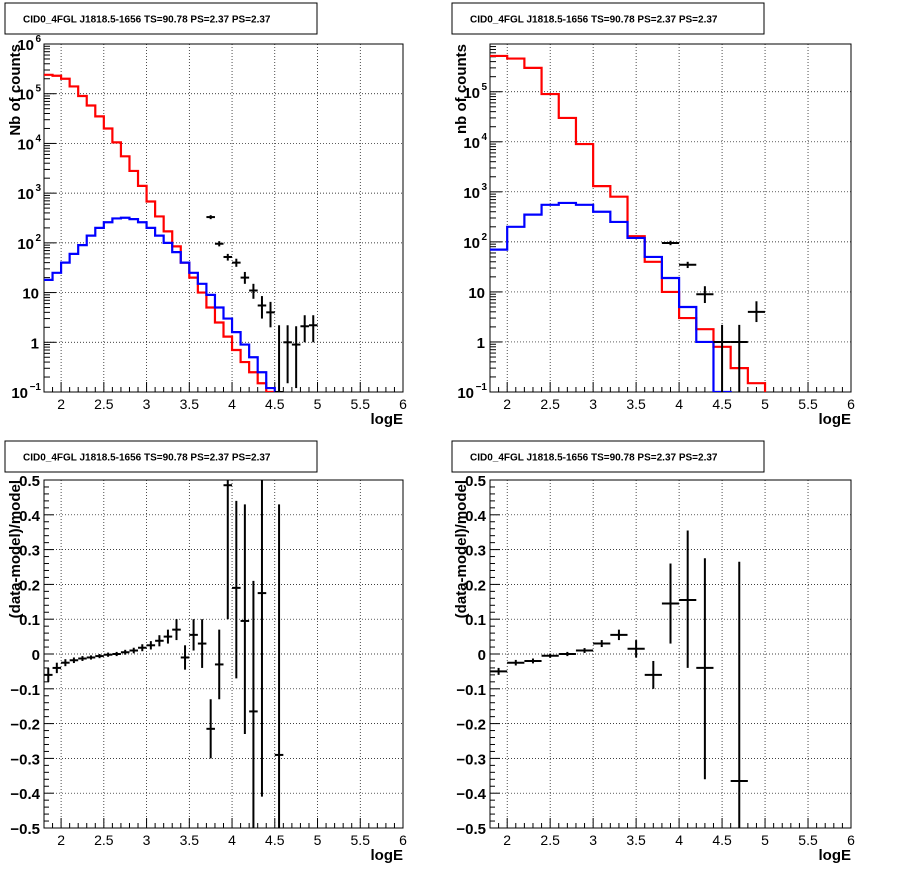  Describe the element at coordinates (471, 725) in the screenshot. I see `y-tick-label: −0.2` at that location.